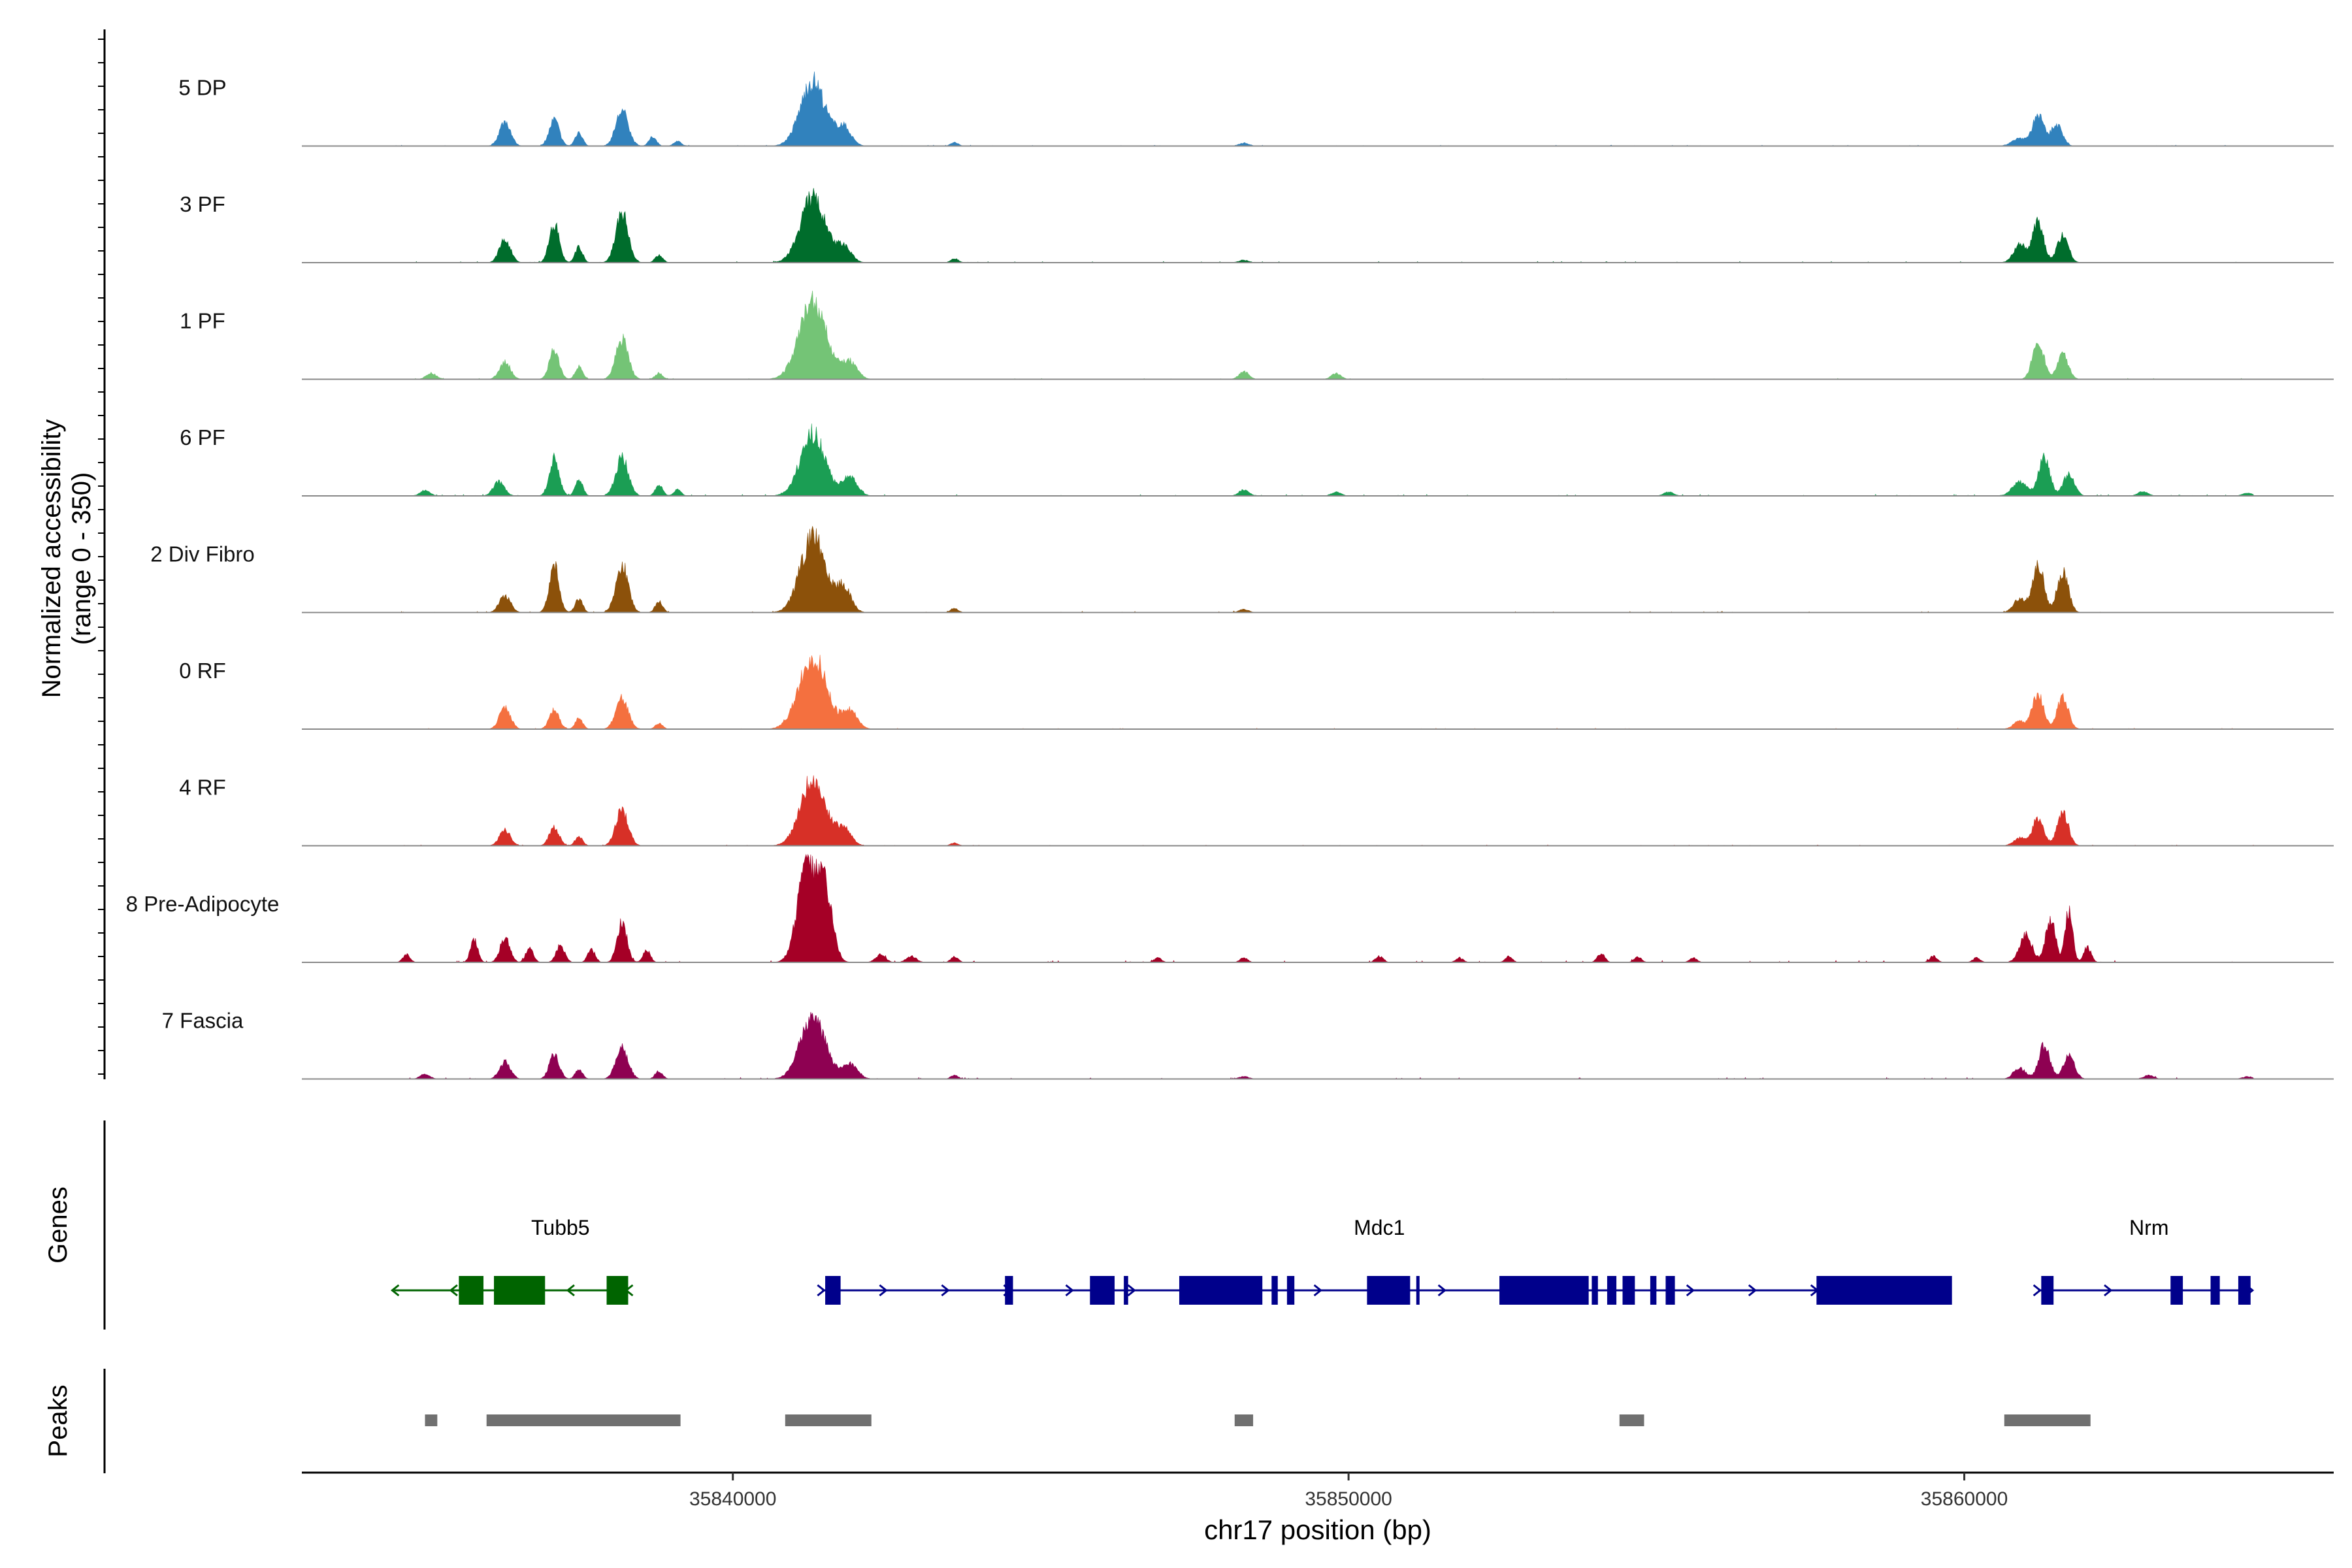 This screenshot has width=2352, height=1568. I want to click on track-label: 2 Div Fibro, so click(202, 554).